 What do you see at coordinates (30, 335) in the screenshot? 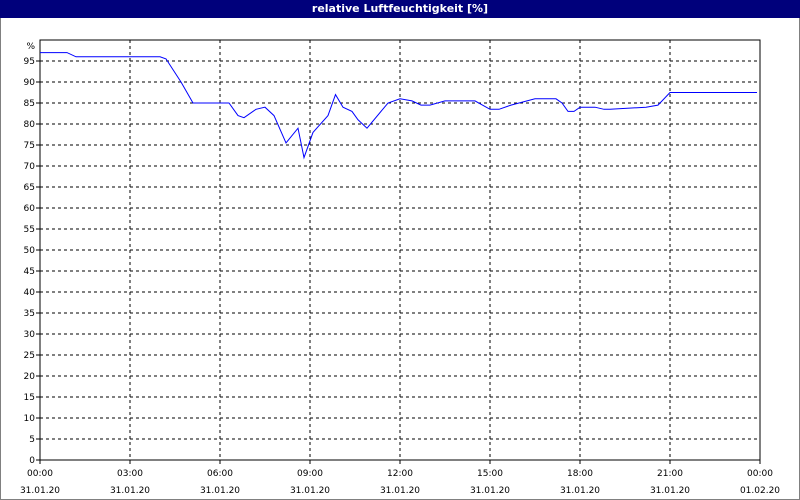
I see `y-tick-label: 30` at bounding box center [30, 335].